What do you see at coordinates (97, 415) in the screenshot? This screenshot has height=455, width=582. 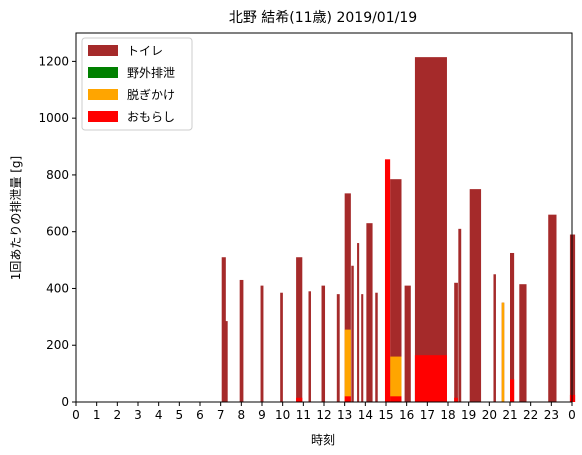 I see `x-tick-label-1: 1` at bounding box center [97, 415].